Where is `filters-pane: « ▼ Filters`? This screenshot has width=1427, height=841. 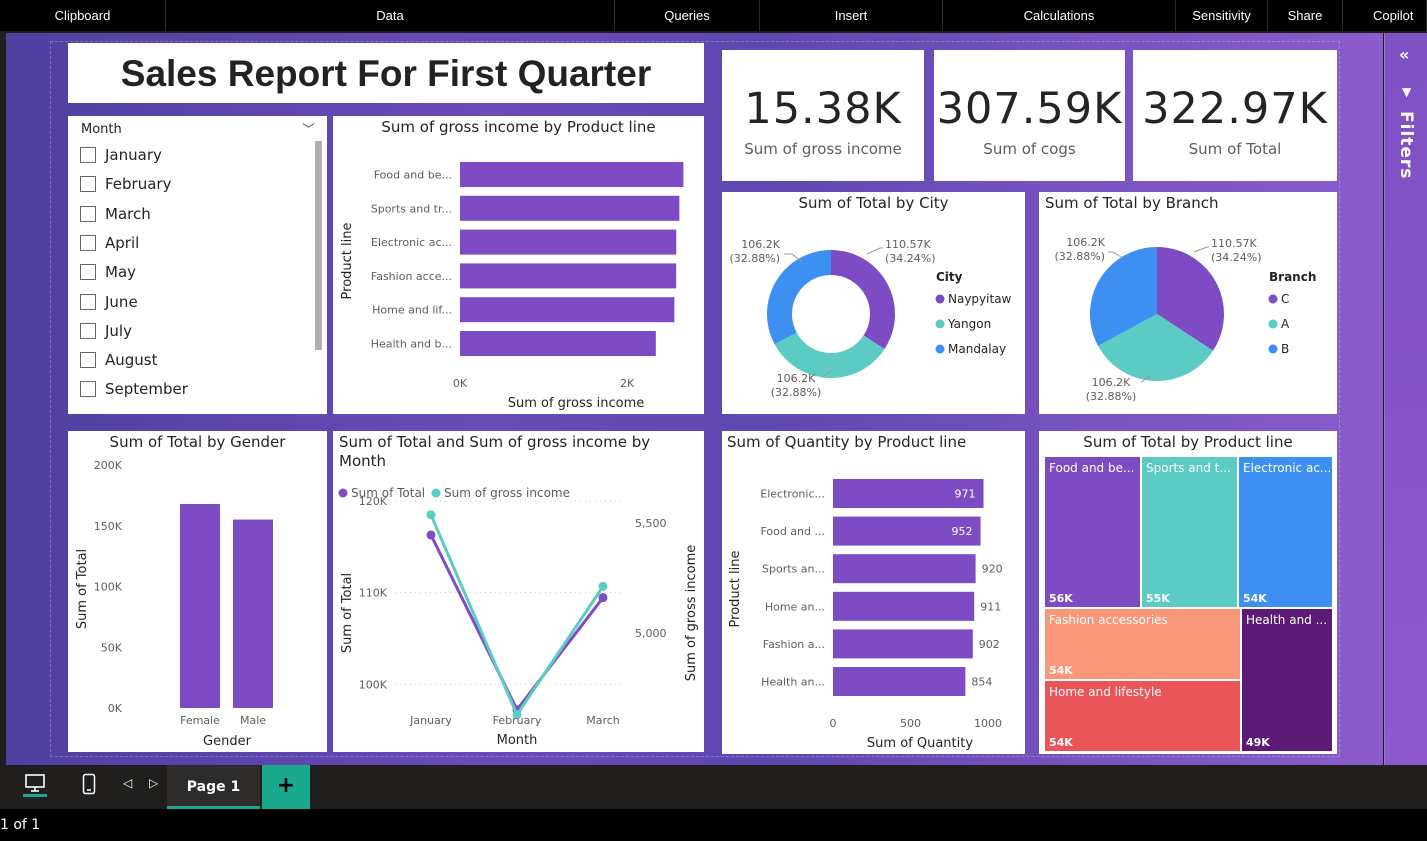 filters-pane: « ▼ Filters is located at coordinates (1405, 399).